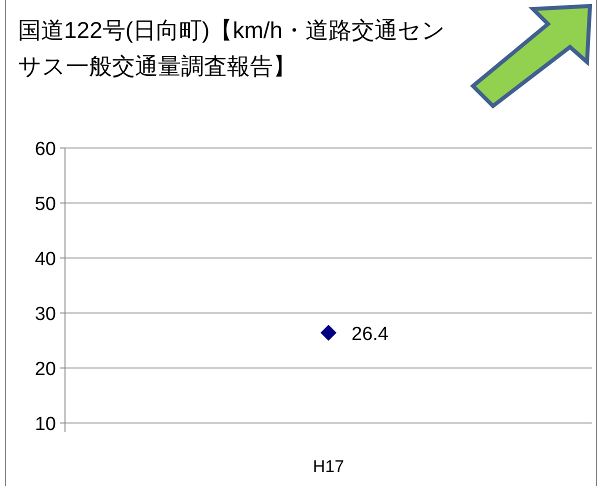  What do you see at coordinates (45, 204) in the screenshot?
I see `y-tick-label: 50` at bounding box center [45, 204].